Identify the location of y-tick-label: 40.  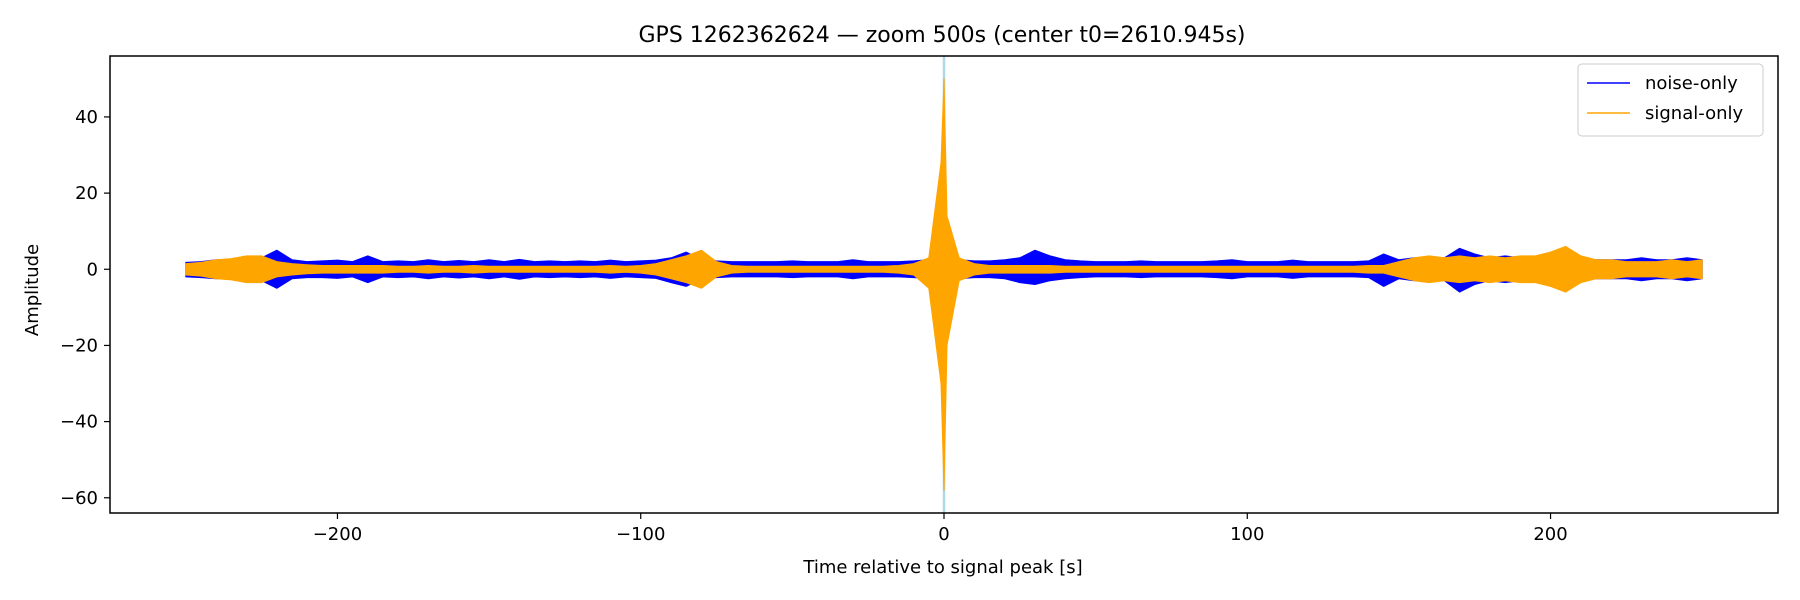
(86, 117).